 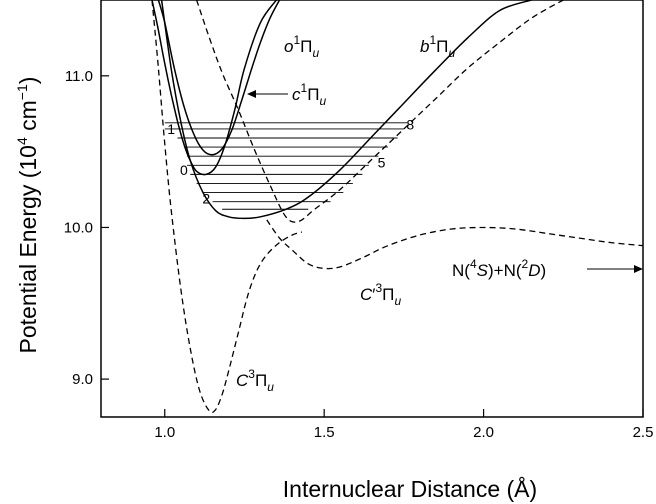 I want to click on label-C3Pu: C3Πu, so click(x=255, y=380).